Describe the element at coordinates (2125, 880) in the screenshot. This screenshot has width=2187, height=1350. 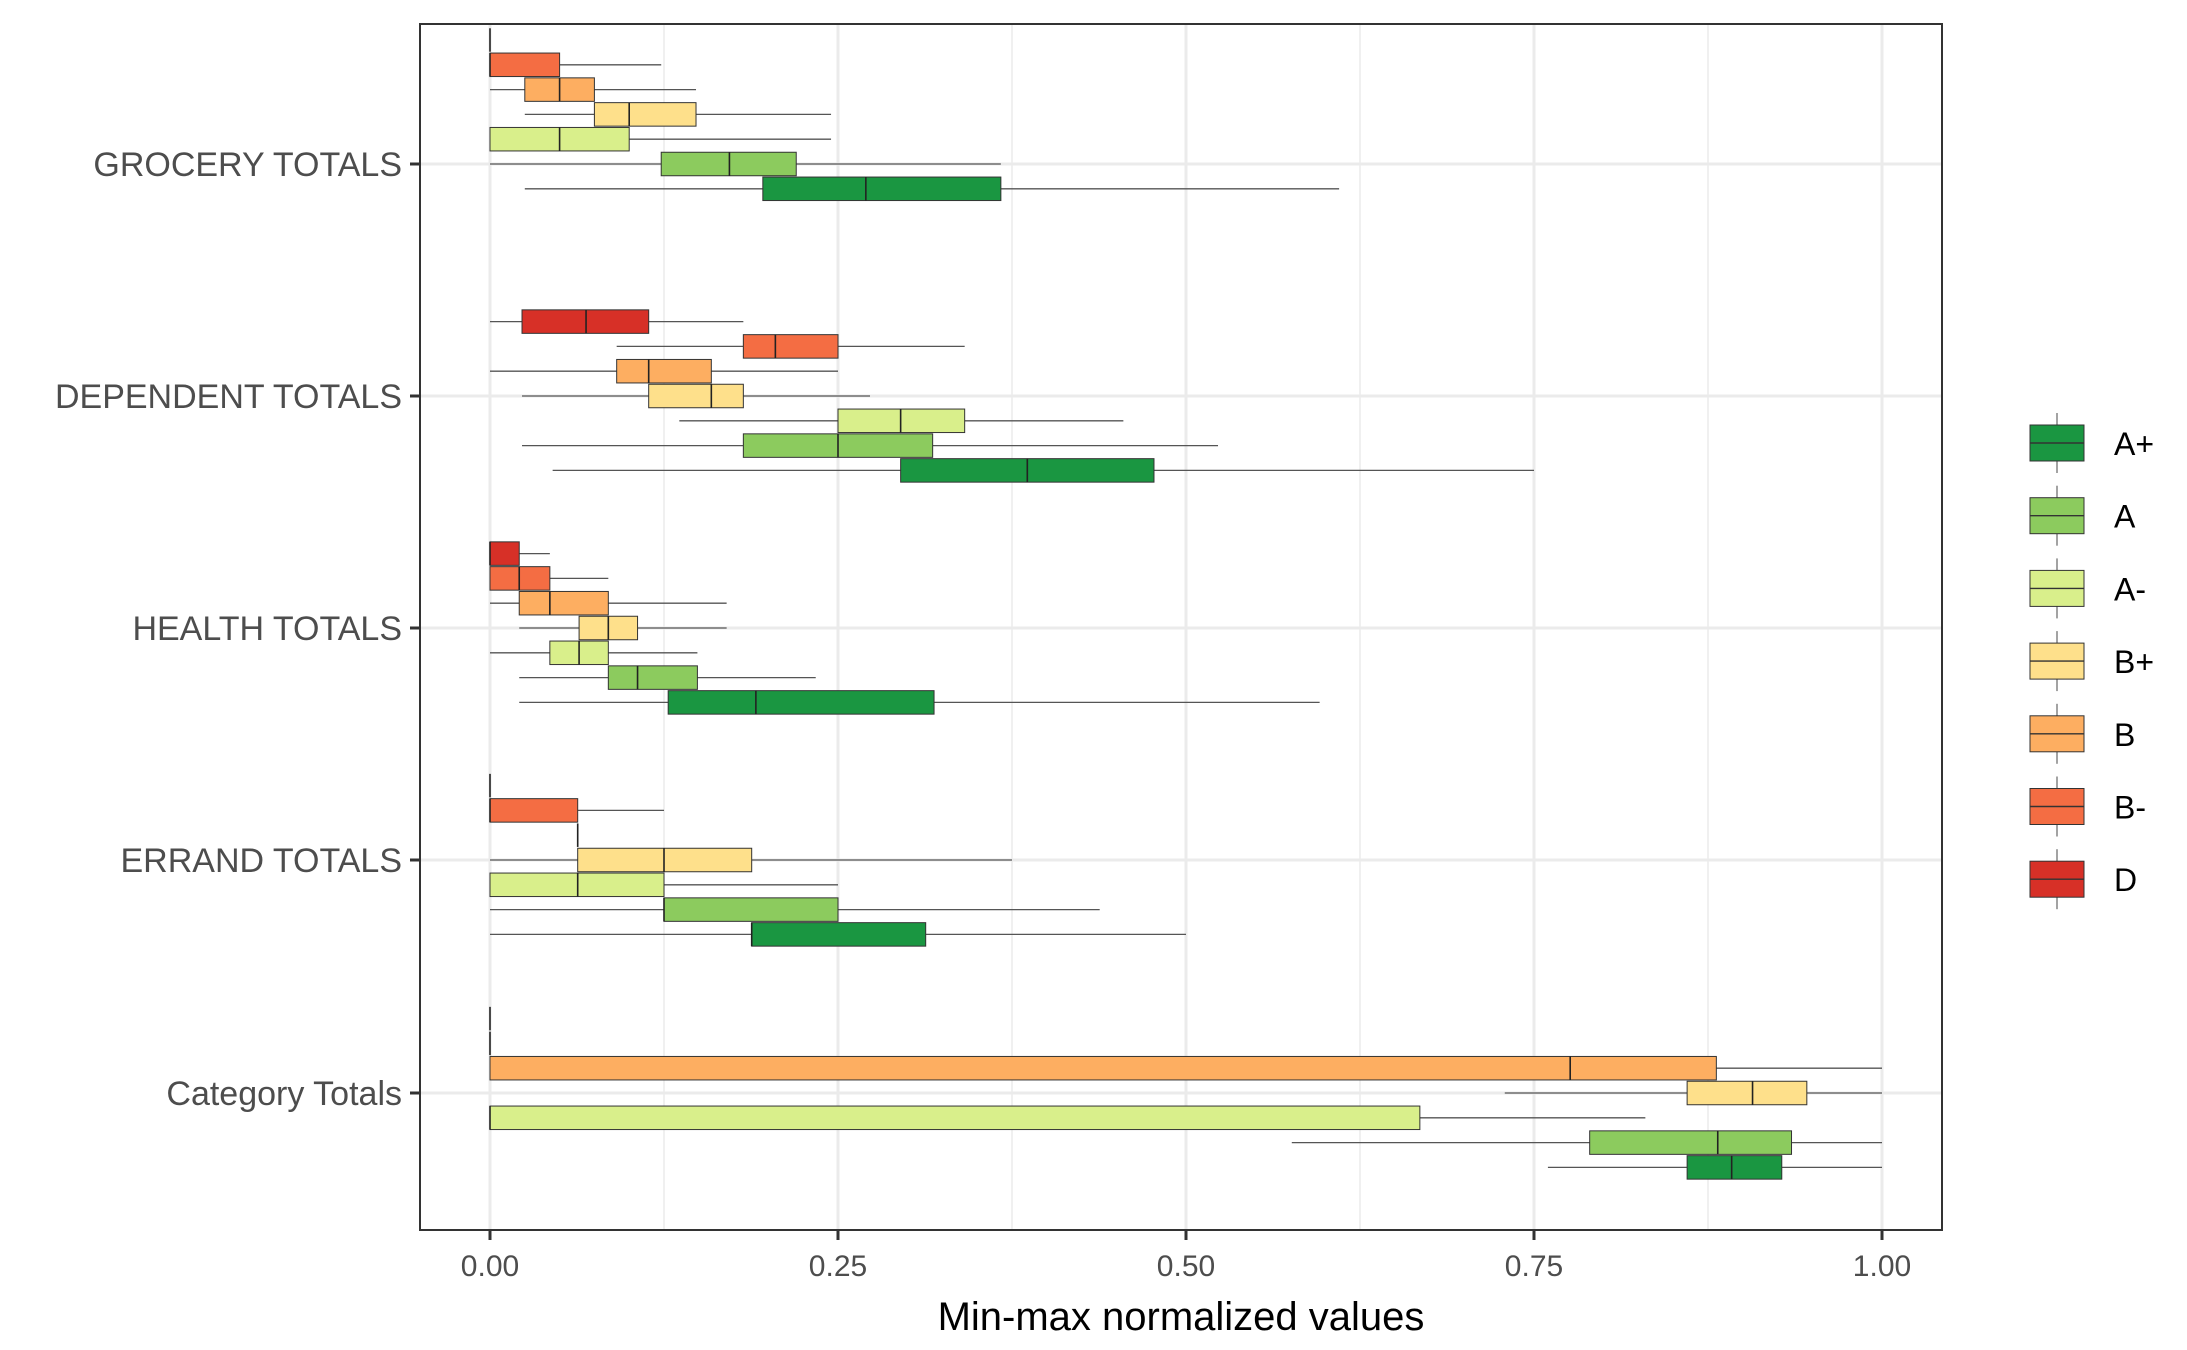
I see `legend-label: D` at that location.